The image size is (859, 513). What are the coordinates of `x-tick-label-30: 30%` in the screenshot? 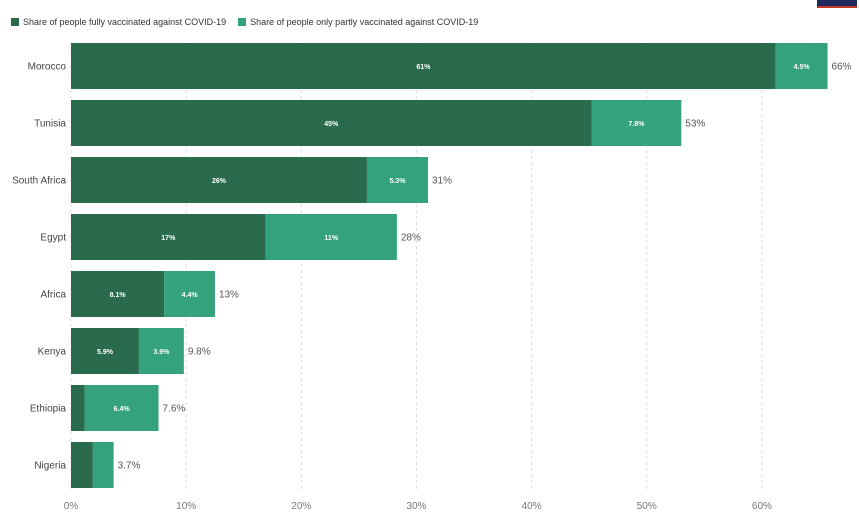 It's located at (416, 506).